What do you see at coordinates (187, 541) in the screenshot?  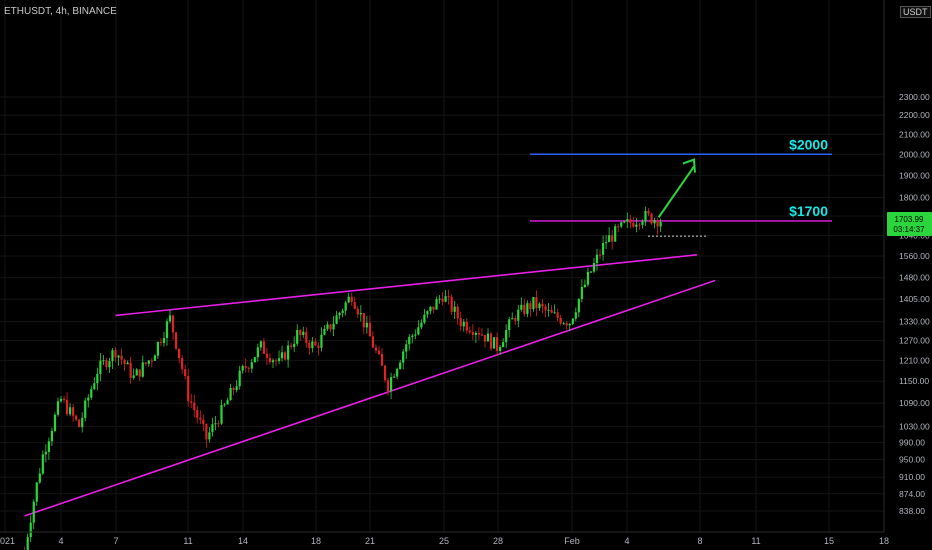 I see `x-tick-label: 11` at bounding box center [187, 541].